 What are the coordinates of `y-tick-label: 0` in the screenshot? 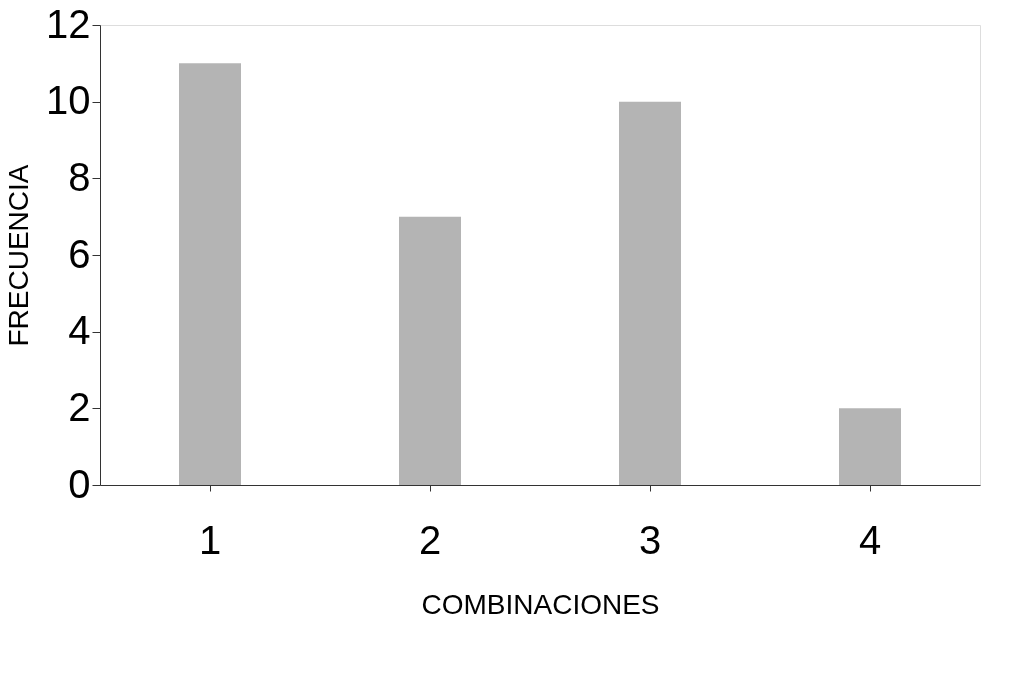 It's located at (79, 483).